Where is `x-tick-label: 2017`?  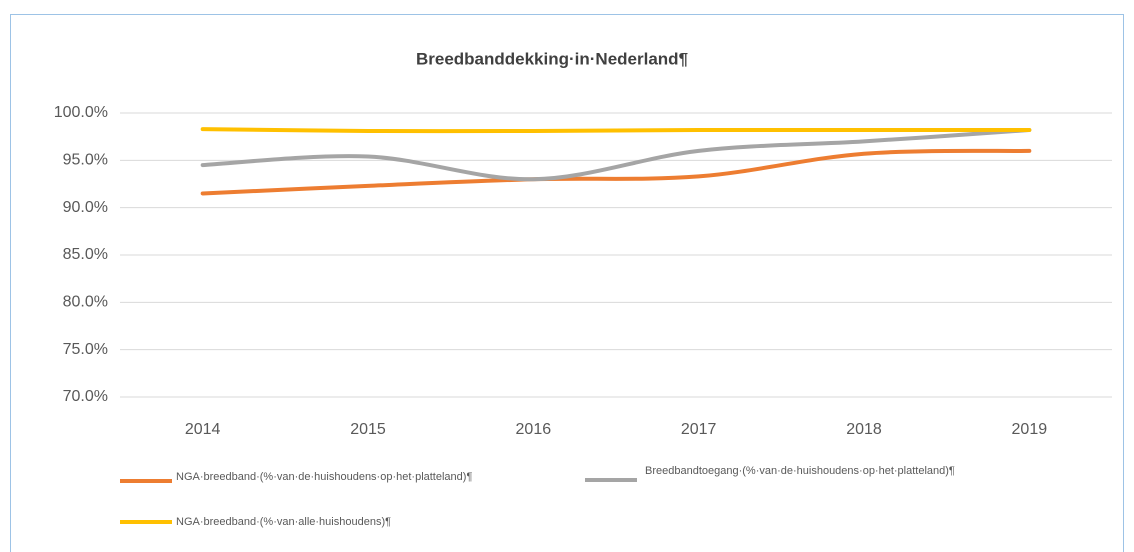 x-tick-label: 2017 is located at coordinates (699, 429).